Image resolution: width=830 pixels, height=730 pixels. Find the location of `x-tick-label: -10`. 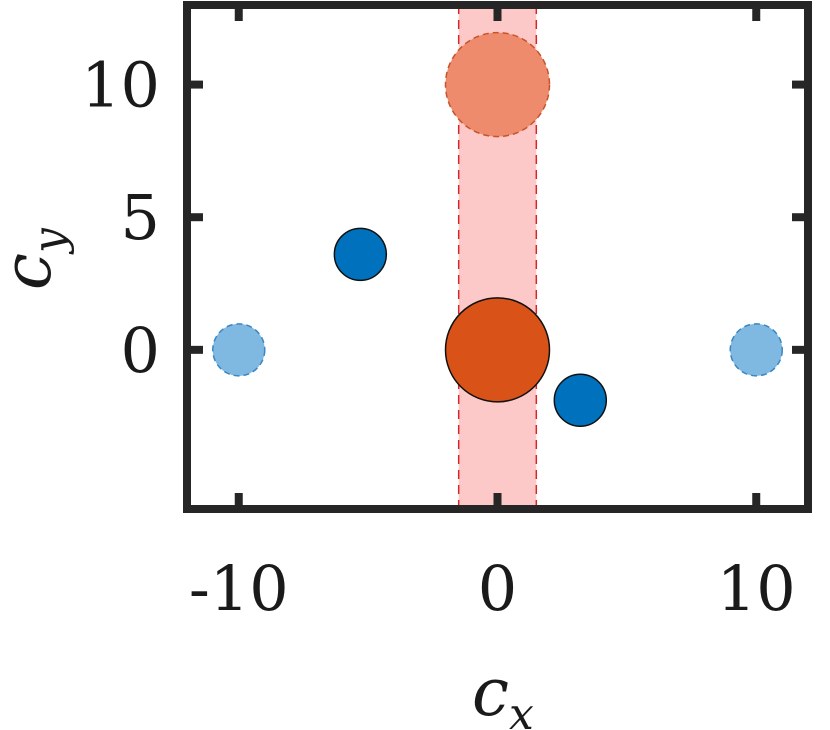

x-tick-label: -10 is located at coordinates (239, 588).